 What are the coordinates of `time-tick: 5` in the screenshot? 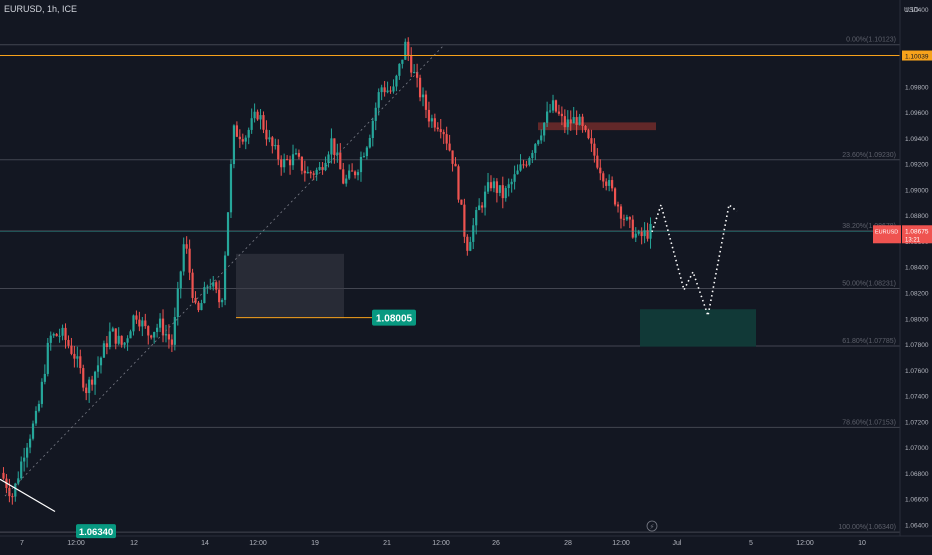 It's located at (751, 543).